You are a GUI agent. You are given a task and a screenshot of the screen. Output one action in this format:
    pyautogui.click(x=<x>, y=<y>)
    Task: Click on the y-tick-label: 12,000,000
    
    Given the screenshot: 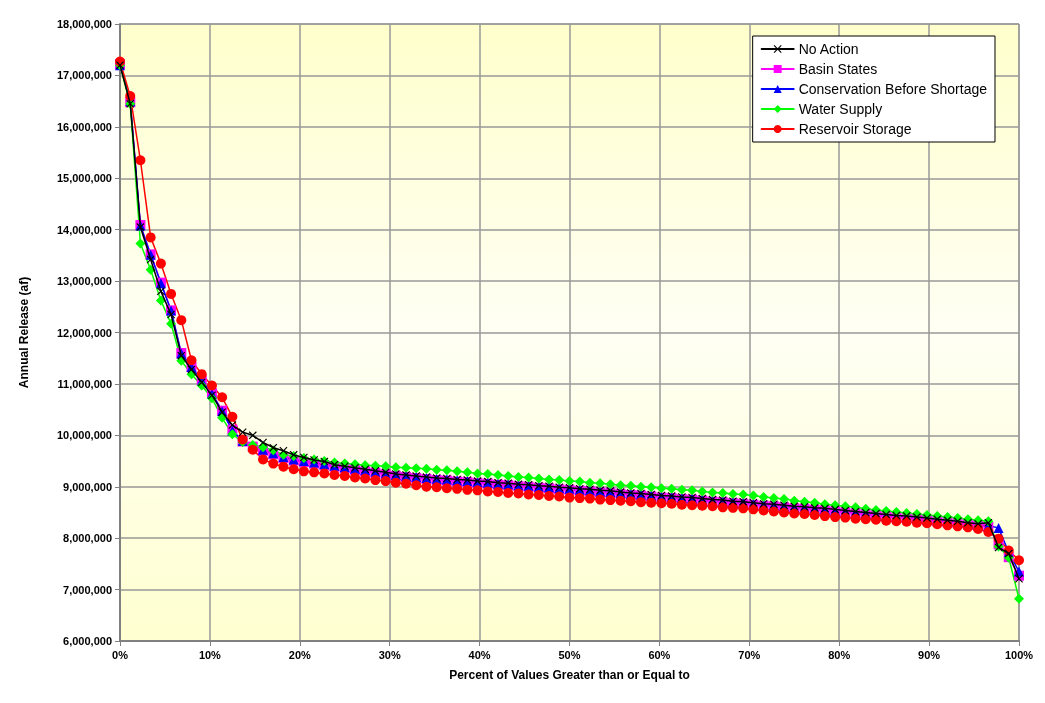 What is the action you would take?
    pyautogui.click(x=84, y=332)
    